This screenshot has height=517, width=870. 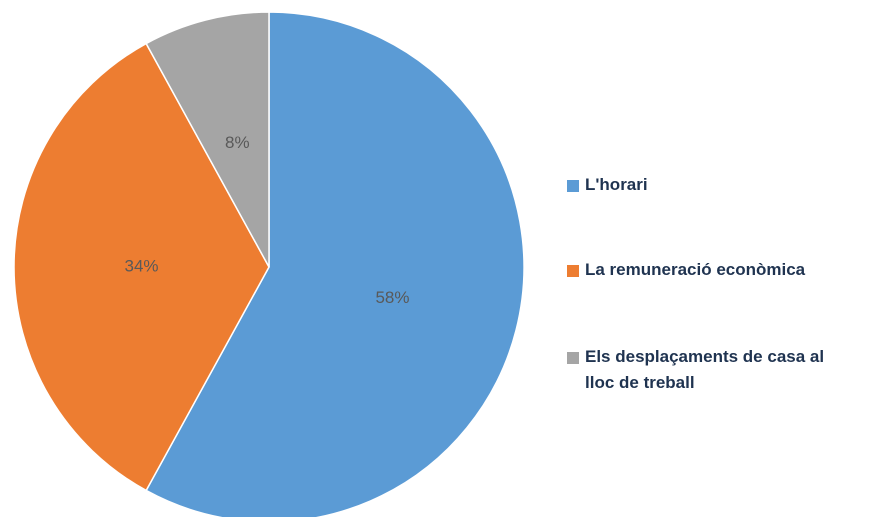 What do you see at coordinates (616, 184) in the screenshot?
I see `legend-label: L'horari` at bounding box center [616, 184].